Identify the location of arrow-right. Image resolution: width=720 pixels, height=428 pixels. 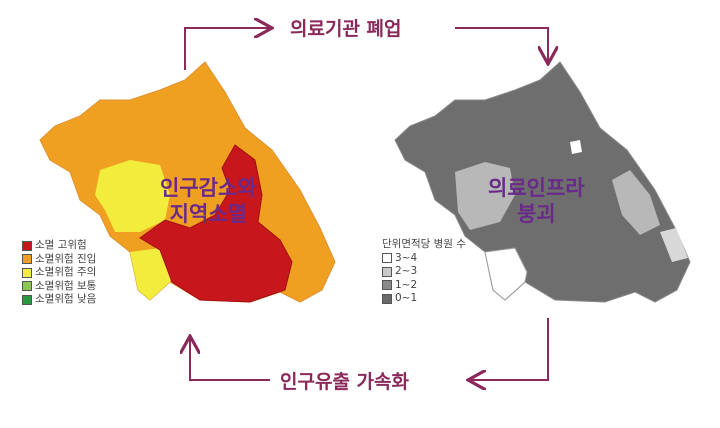
(501, 44).